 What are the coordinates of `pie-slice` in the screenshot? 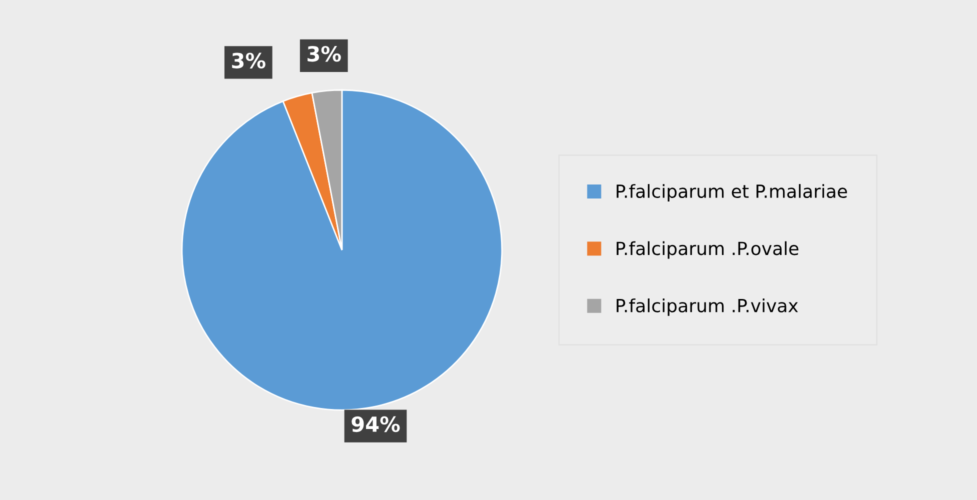 It's located at (312, 171).